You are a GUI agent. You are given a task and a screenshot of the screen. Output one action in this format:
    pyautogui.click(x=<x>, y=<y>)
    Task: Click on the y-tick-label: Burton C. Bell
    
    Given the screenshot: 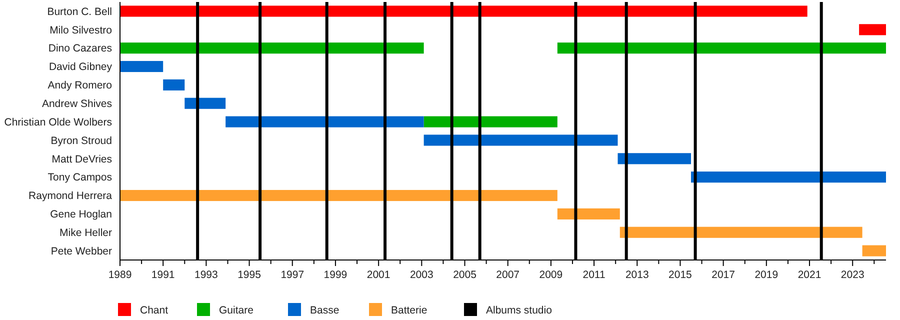 What is the action you would take?
    pyautogui.click(x=79, y=12)
    